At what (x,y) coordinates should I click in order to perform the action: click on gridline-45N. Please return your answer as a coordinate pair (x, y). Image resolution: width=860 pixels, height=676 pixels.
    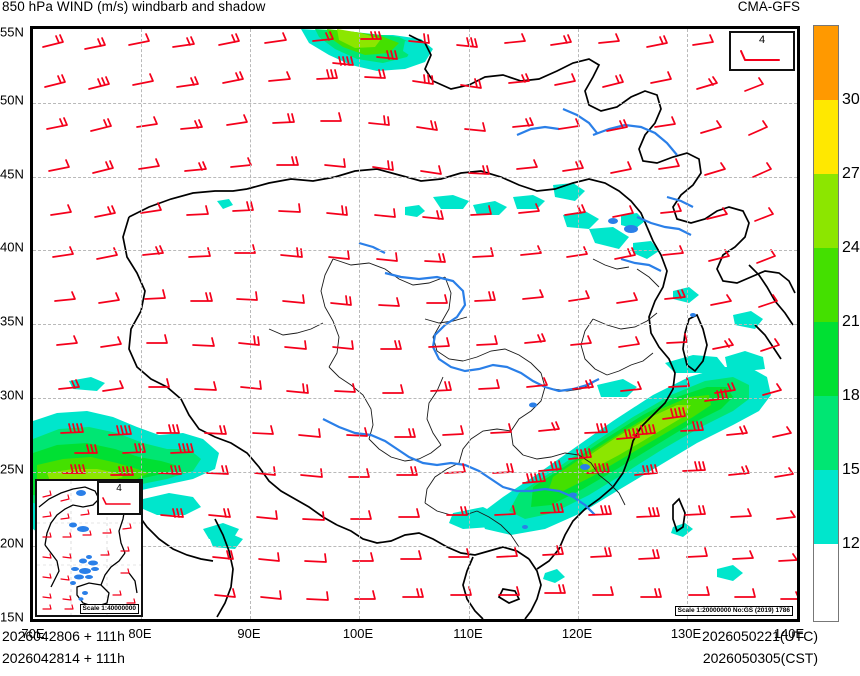
    Looking at the image, I should click on (415, 177).